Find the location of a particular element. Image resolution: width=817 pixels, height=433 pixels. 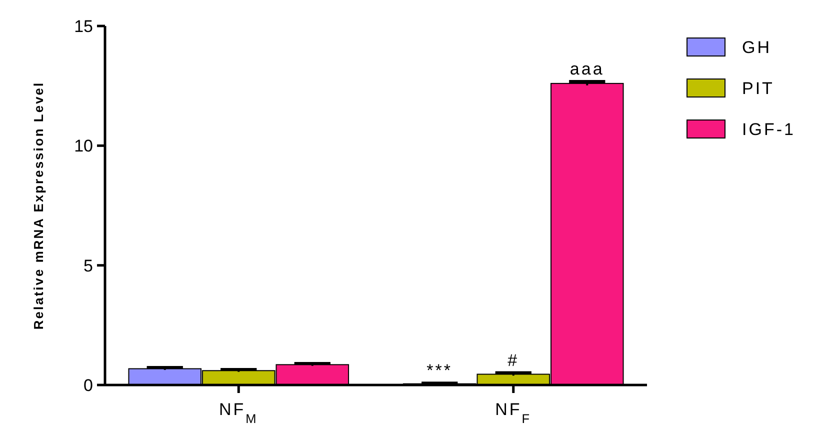

y-tick-label: 10 is located at coordinates (83, 146).